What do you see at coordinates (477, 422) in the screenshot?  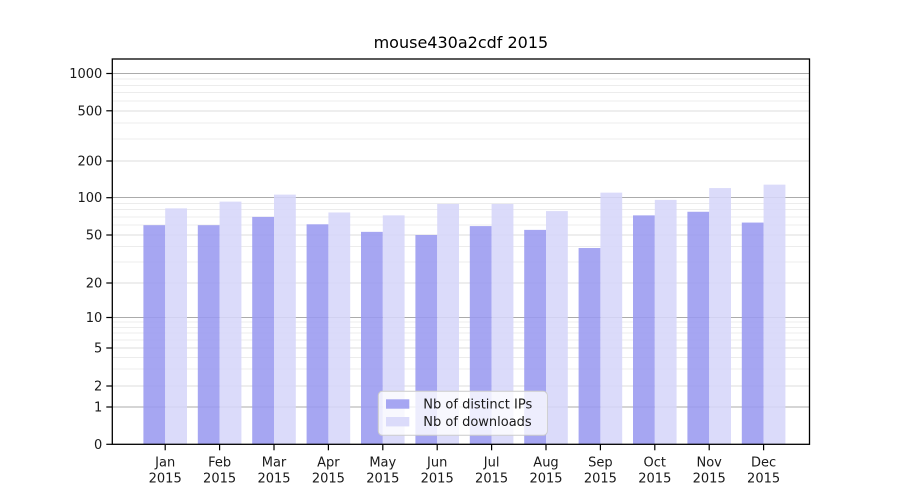 I see `legend-label-nb-of-downloads: Nb of downloads` at bounding box center [477, 422].